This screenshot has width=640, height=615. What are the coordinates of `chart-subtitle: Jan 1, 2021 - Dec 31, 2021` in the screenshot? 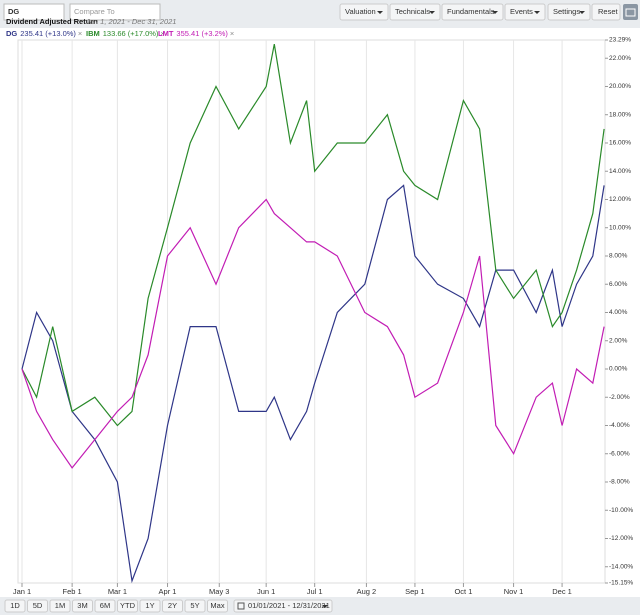 It's located at (130, 21).